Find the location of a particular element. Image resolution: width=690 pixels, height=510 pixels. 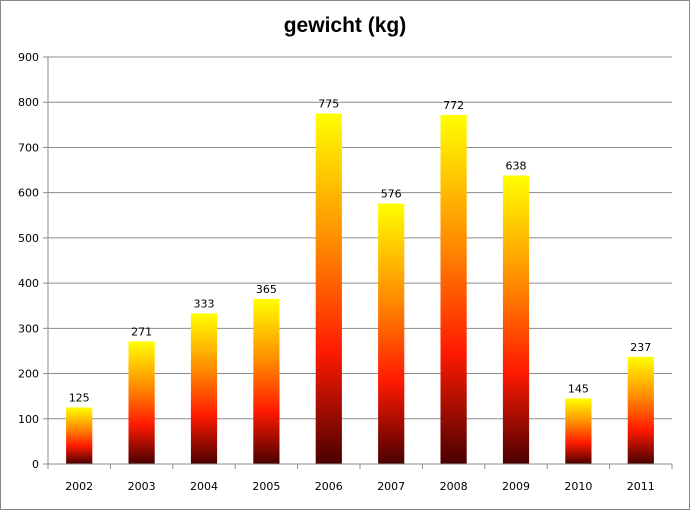

x-tick-label: 2010 is located at coordinates (578, 486).